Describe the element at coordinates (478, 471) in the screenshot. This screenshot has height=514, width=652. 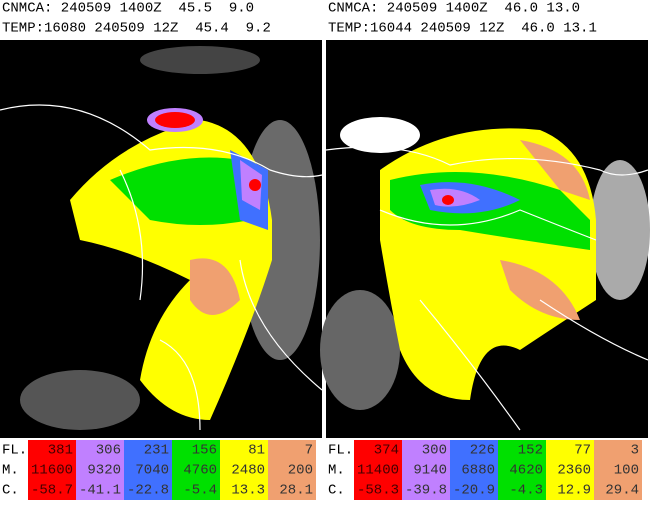
I see `legend-value: 6880` at that location.